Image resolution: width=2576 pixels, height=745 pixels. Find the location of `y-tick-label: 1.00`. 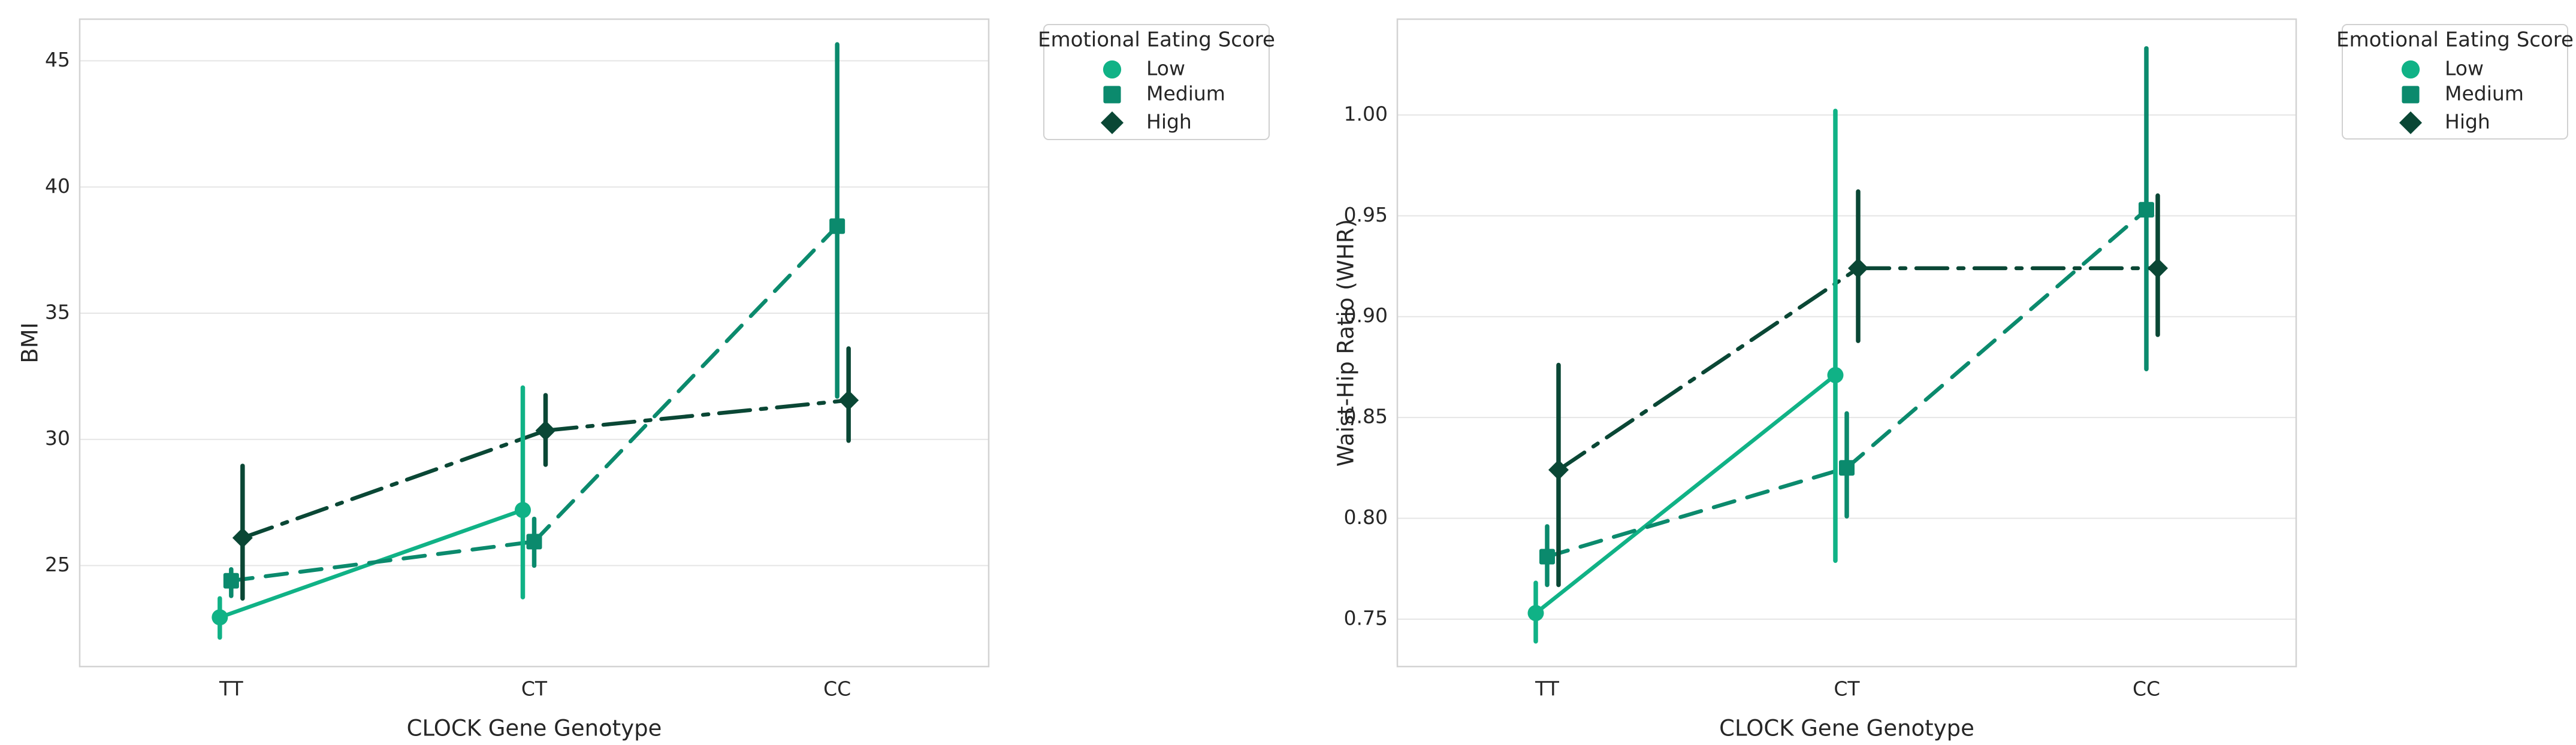

y-tick-label: 1.00 is located at coordinates (1366, 113).